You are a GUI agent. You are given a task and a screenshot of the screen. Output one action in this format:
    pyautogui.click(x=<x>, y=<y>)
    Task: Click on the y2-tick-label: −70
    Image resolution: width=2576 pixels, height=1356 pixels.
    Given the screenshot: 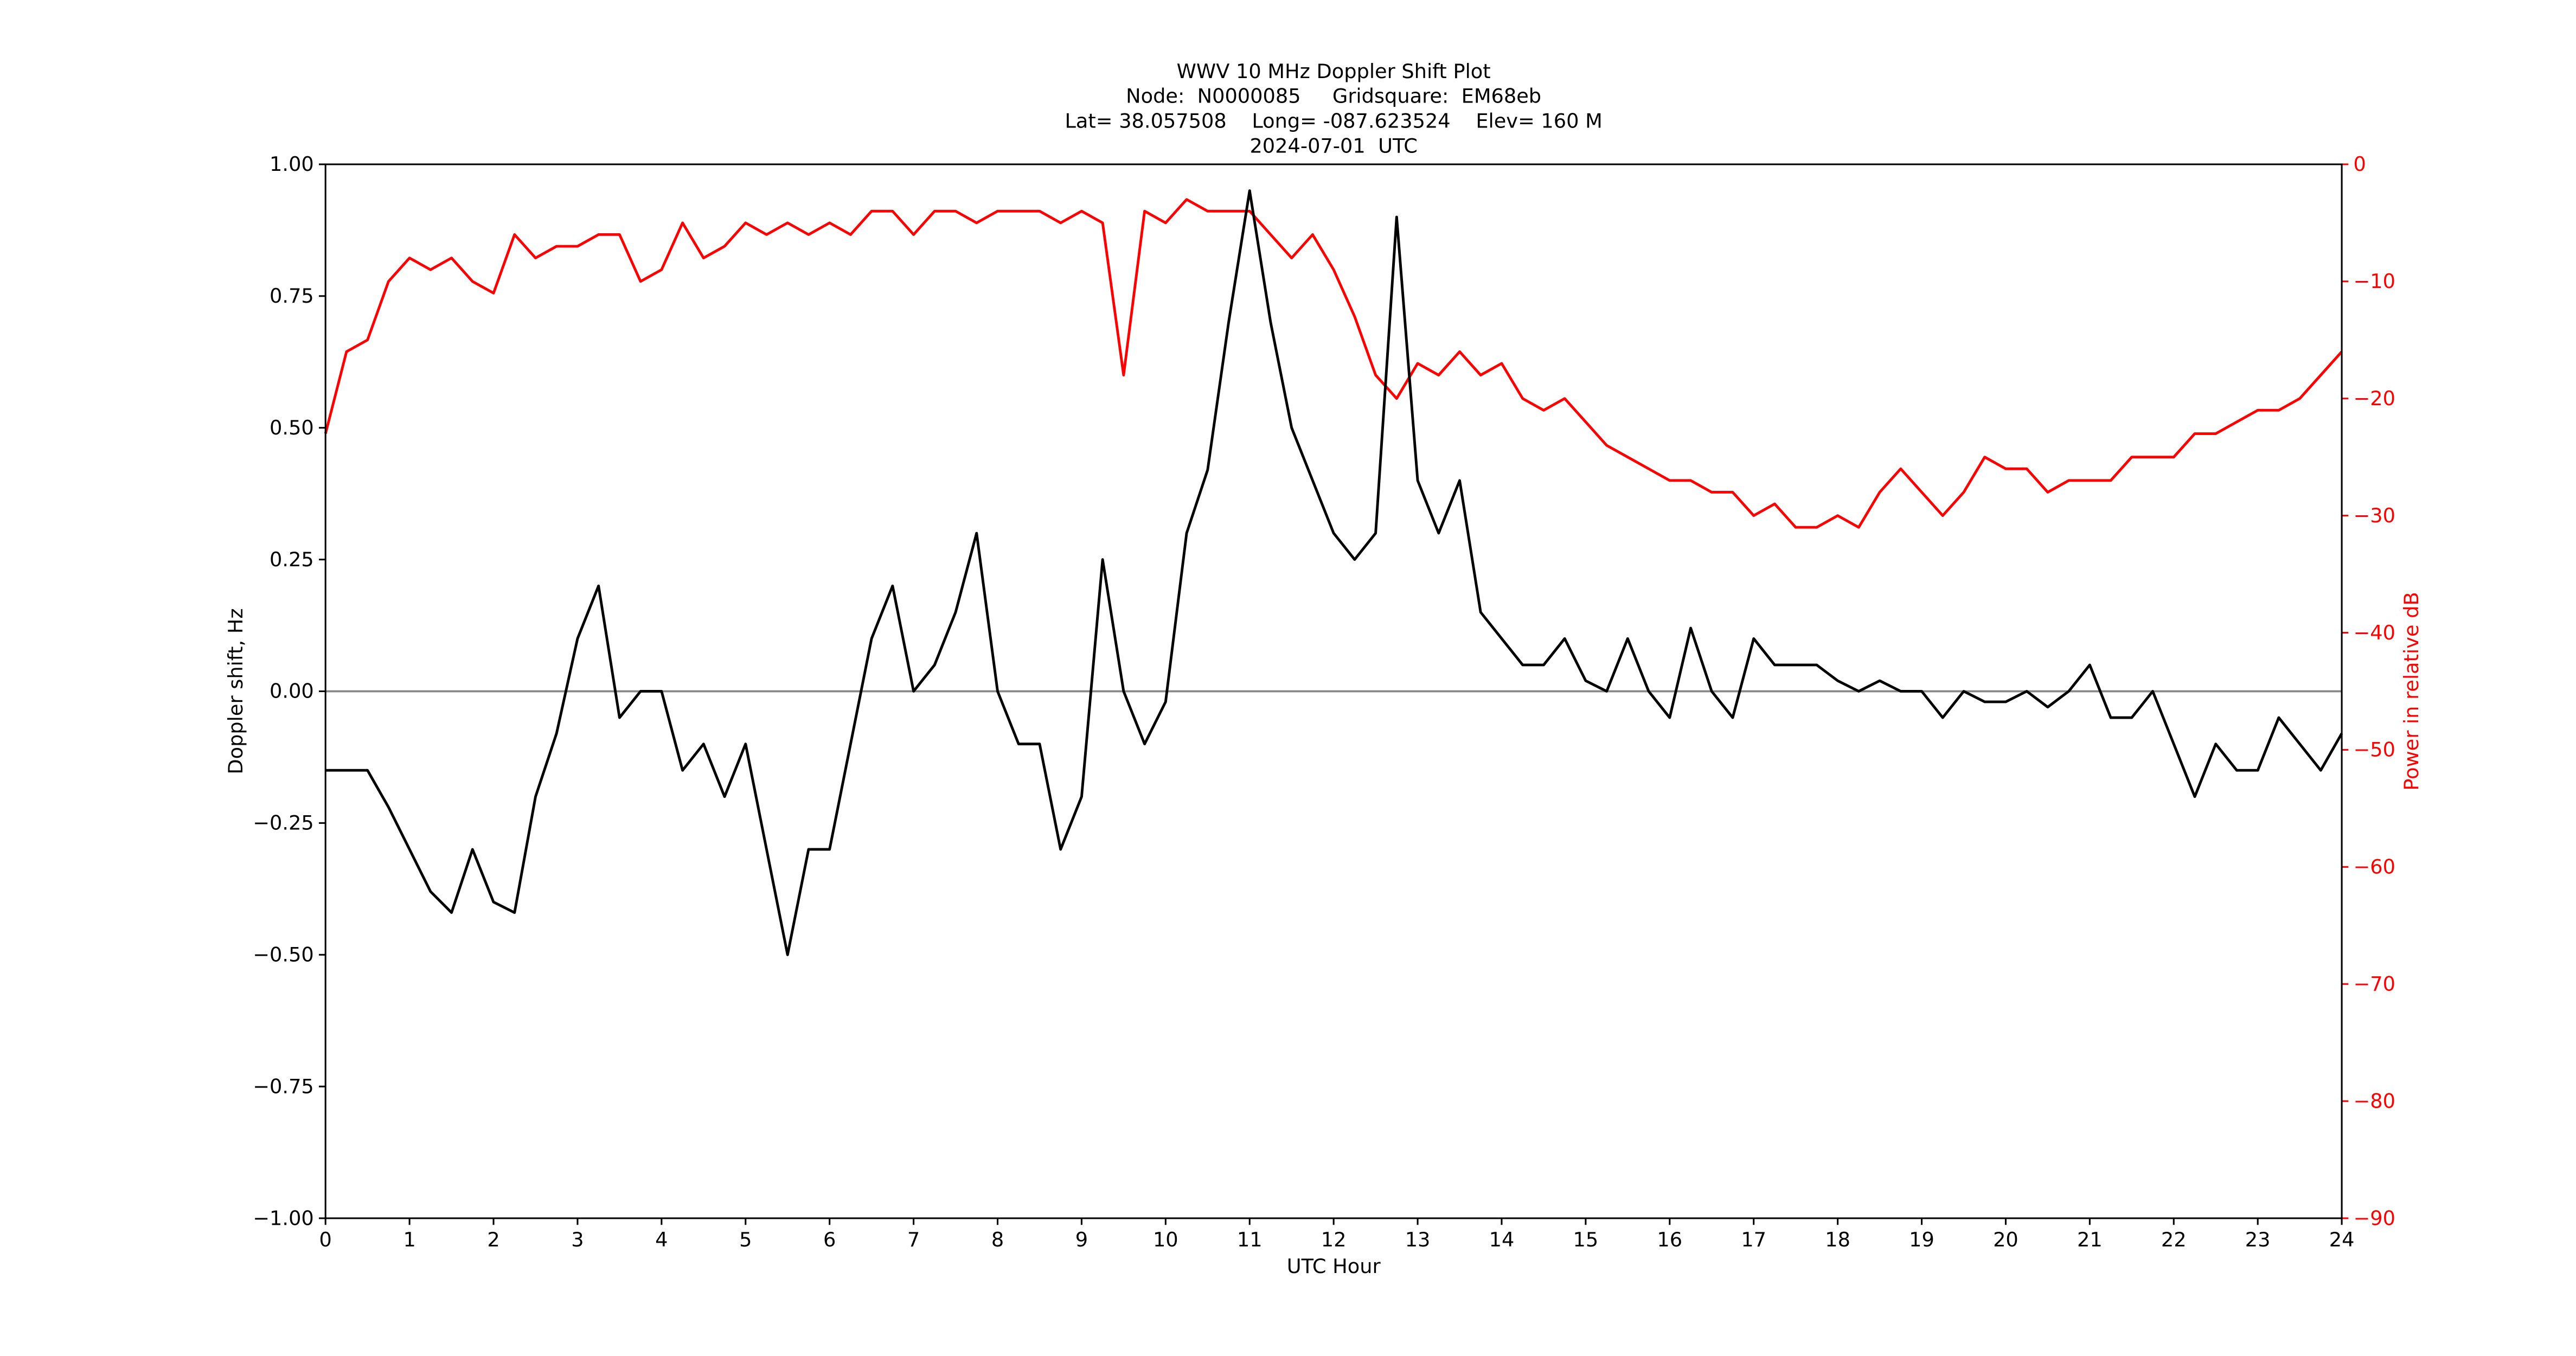 What is the action you would take?
    pyautogui.click(x=2374, y=983)
    